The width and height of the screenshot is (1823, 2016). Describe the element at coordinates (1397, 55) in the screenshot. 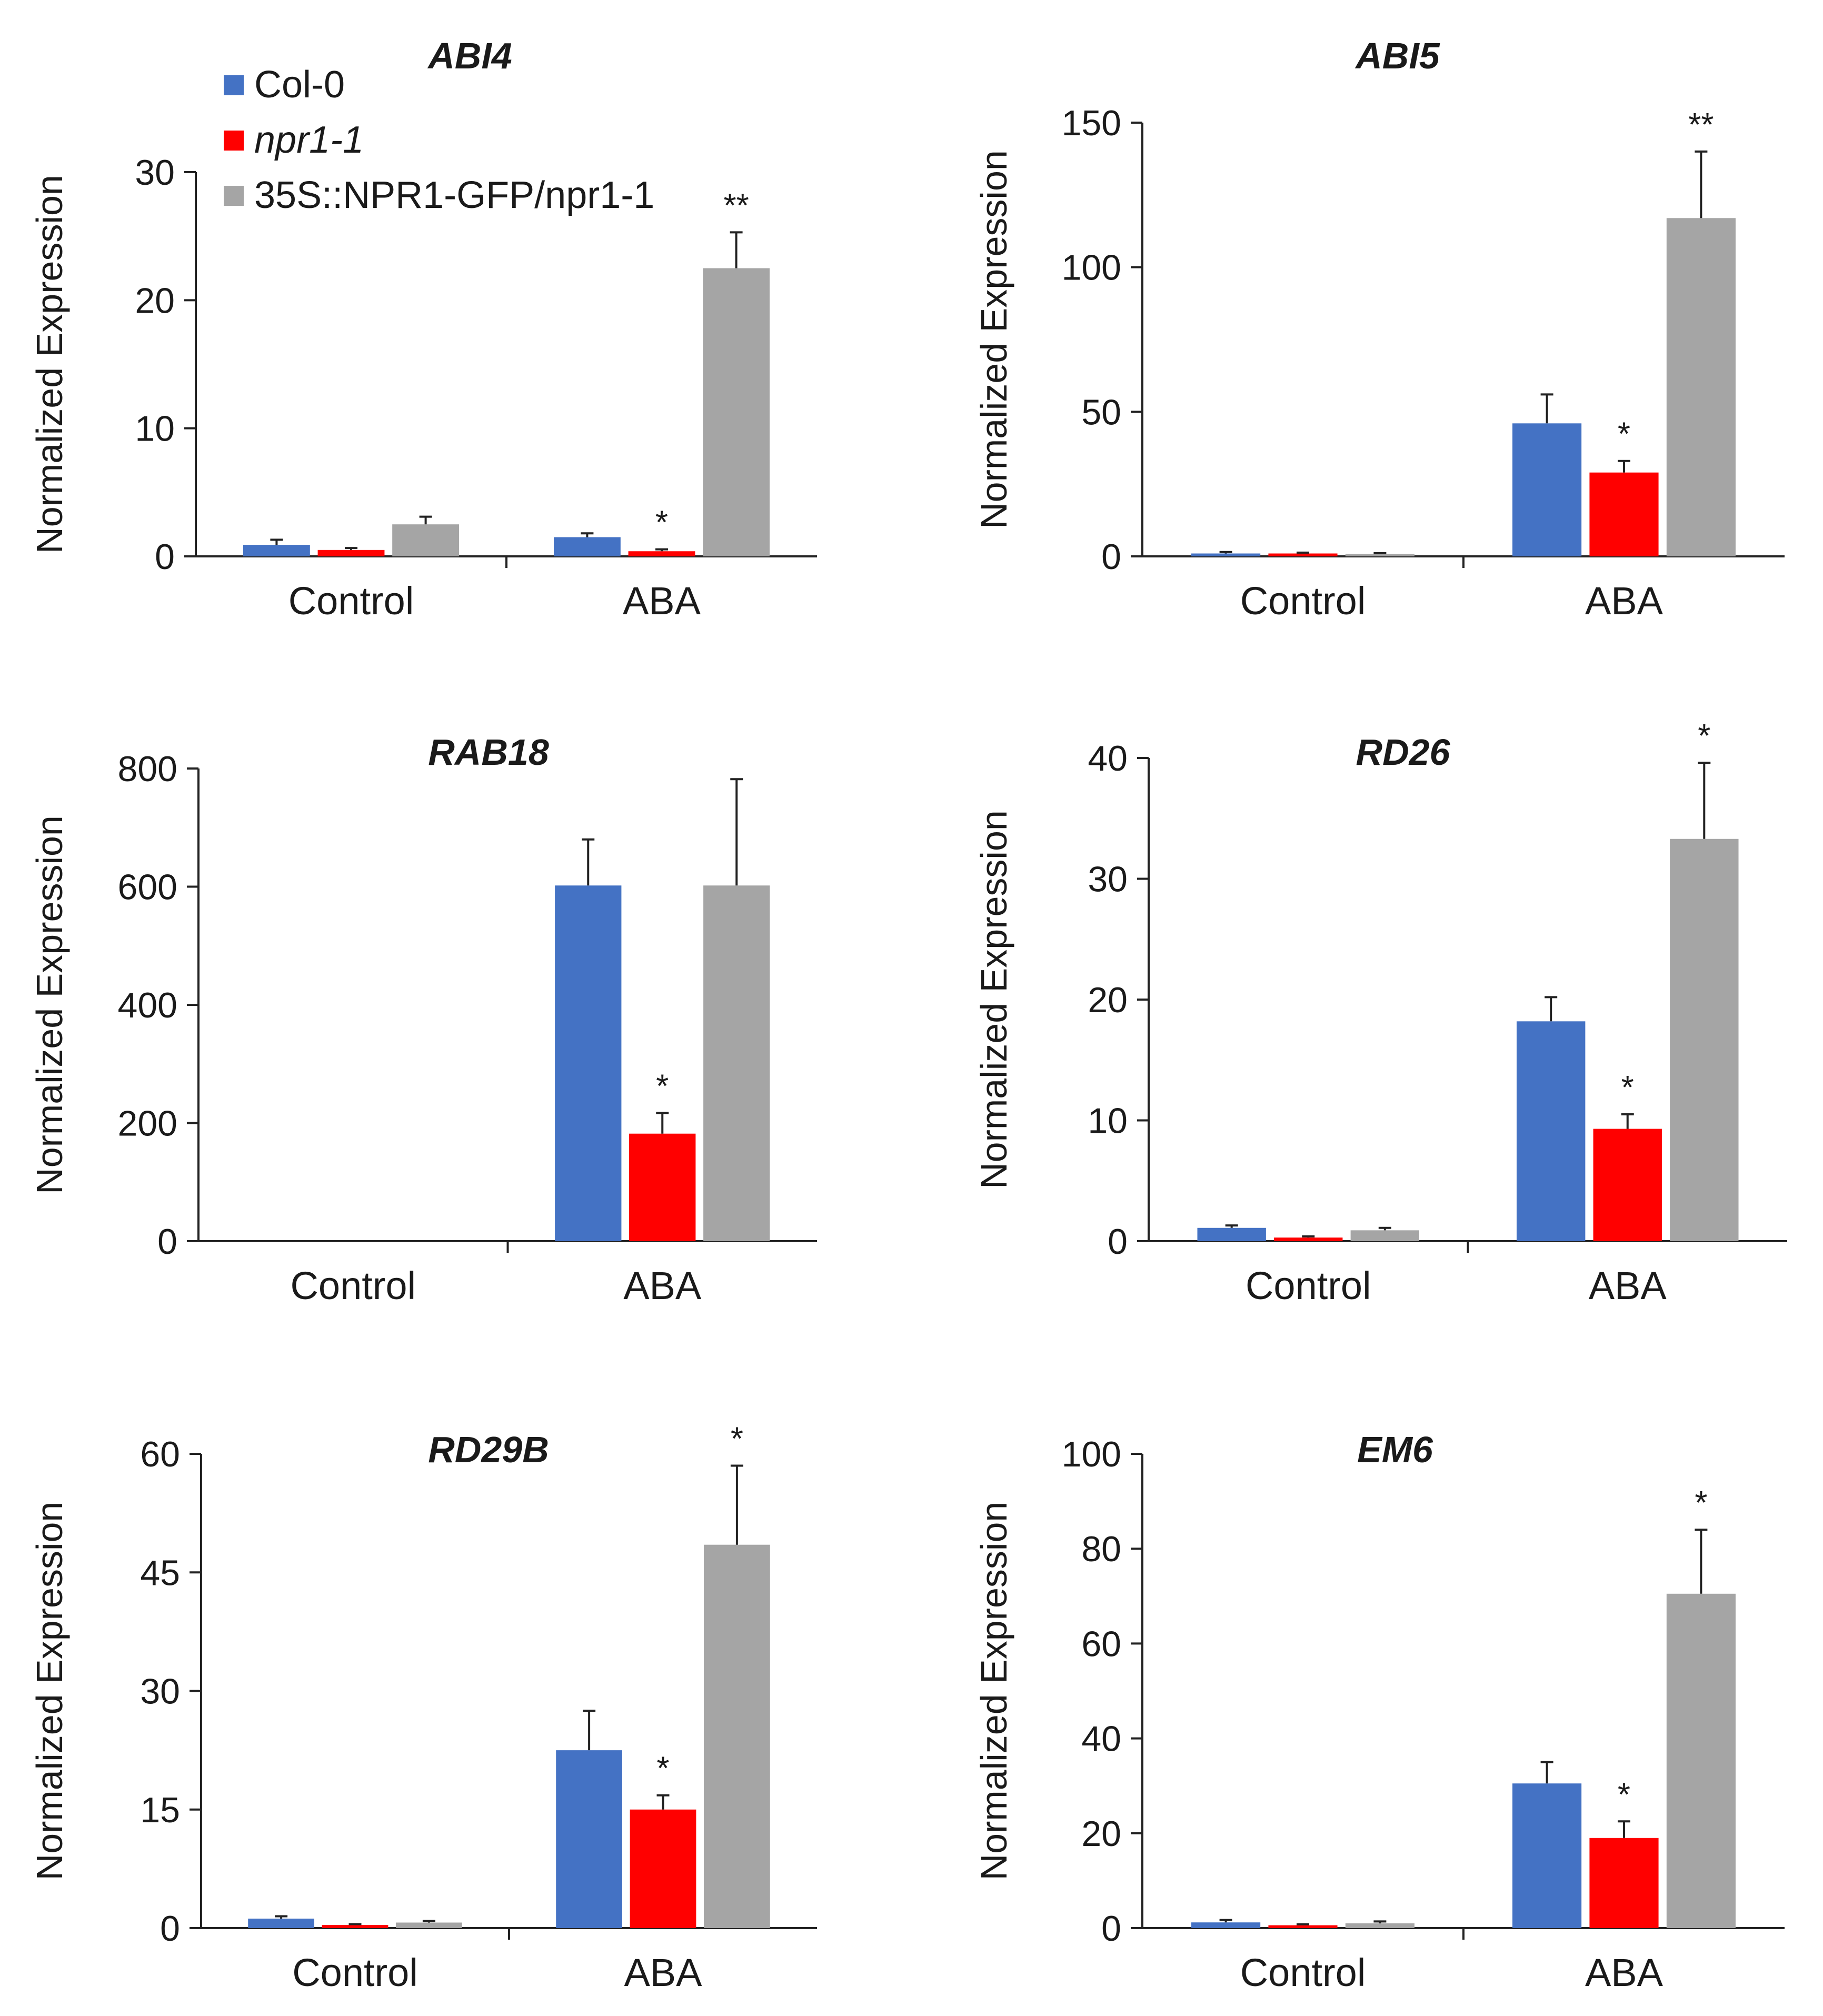

I see `panel-title: ABI5` at that location.